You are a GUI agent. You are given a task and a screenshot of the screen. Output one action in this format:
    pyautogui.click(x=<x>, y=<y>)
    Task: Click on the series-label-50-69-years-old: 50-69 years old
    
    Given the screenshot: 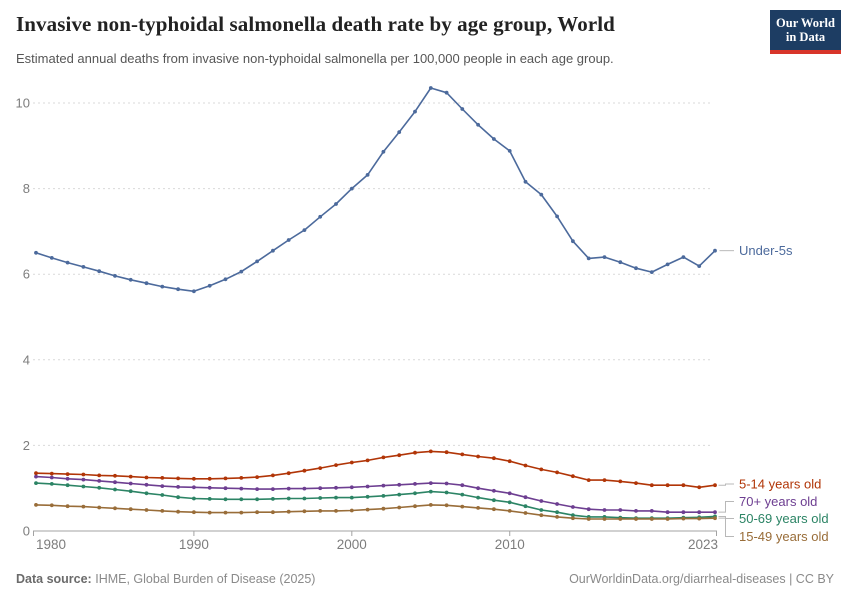 What is the action you would take?
    pyautogui.click(x=784, y=518)
    